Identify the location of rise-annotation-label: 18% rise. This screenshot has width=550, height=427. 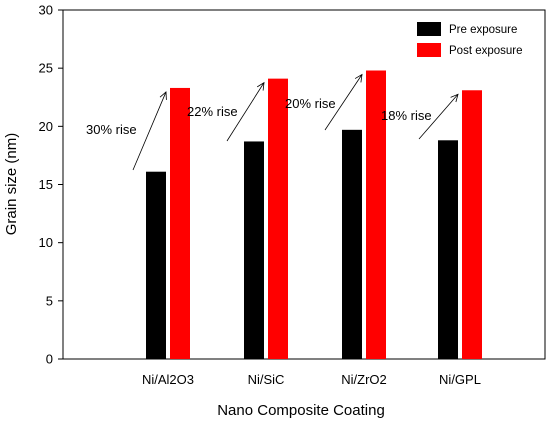
(406, 115).